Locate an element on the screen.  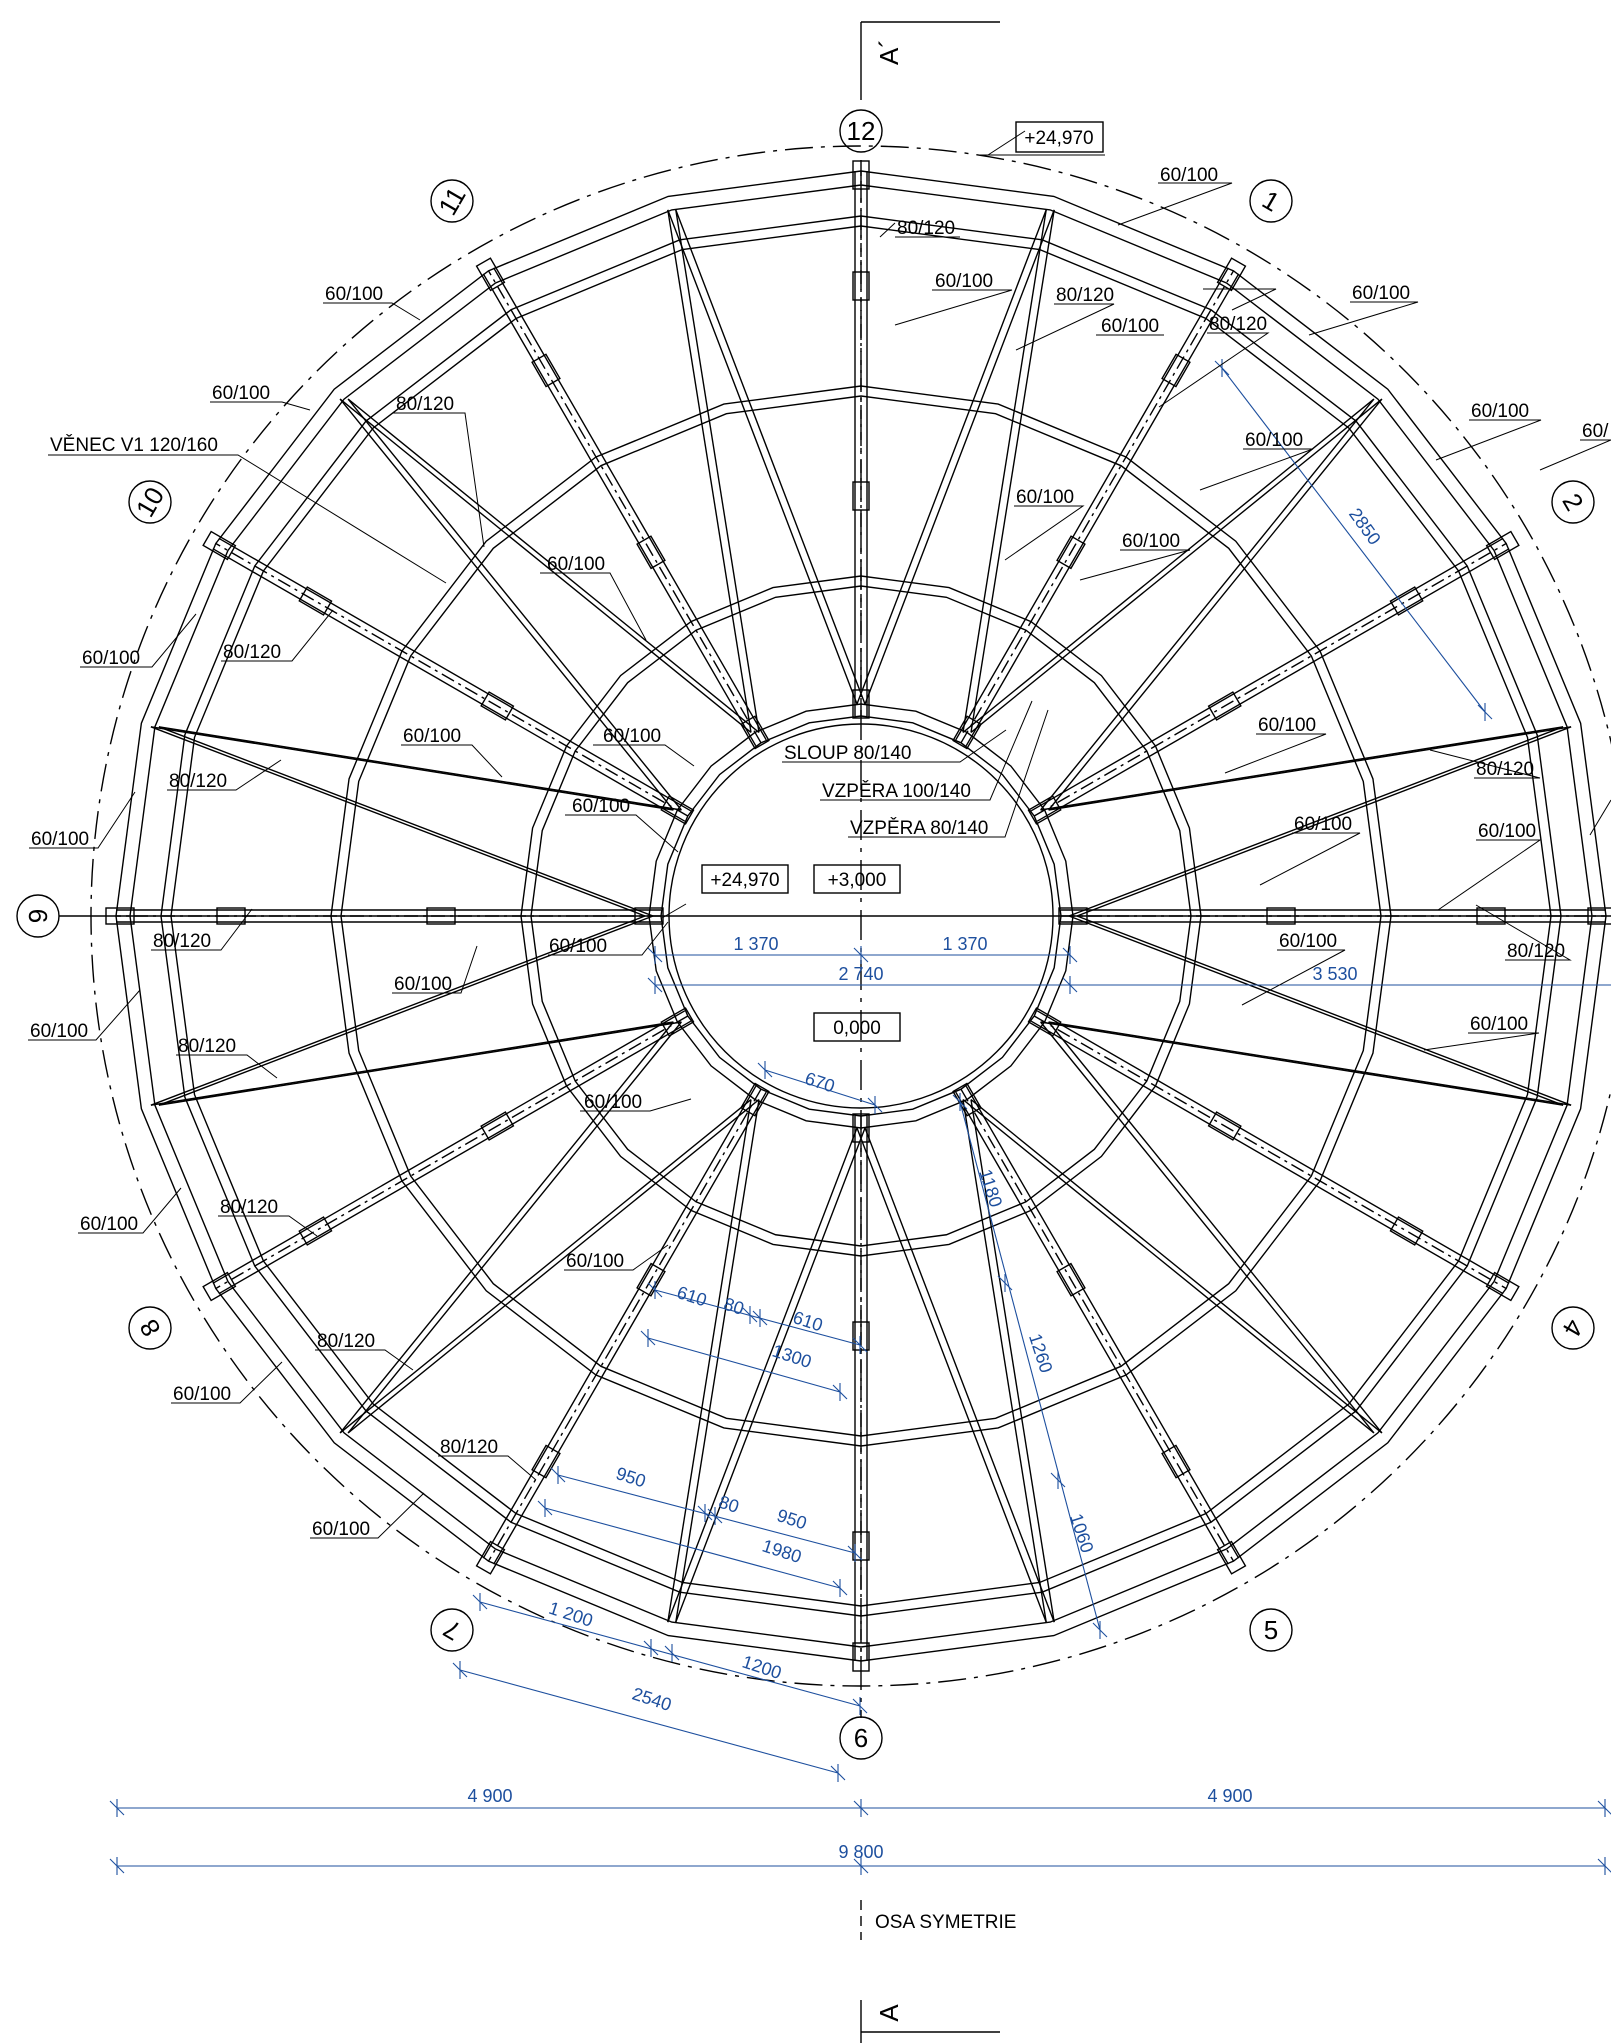
section-mark-top: A´ is located at coordinates (930, 43).